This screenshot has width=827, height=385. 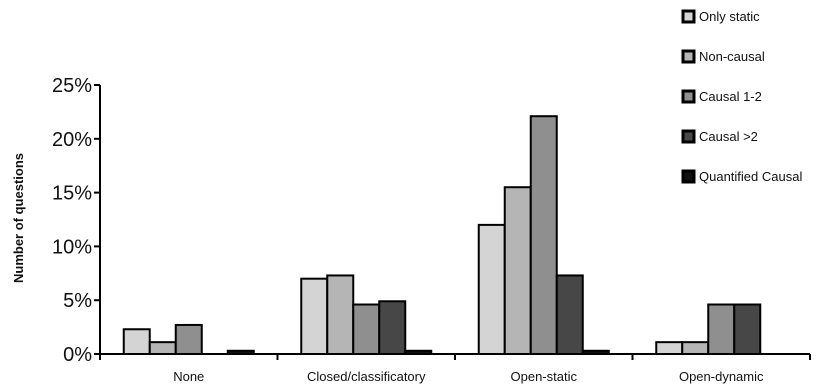 What do you see at coordinates (732, 56) in the screenshot?
I see `legend-label-non-causal: Non-causal` at bounding box center [732, 56].